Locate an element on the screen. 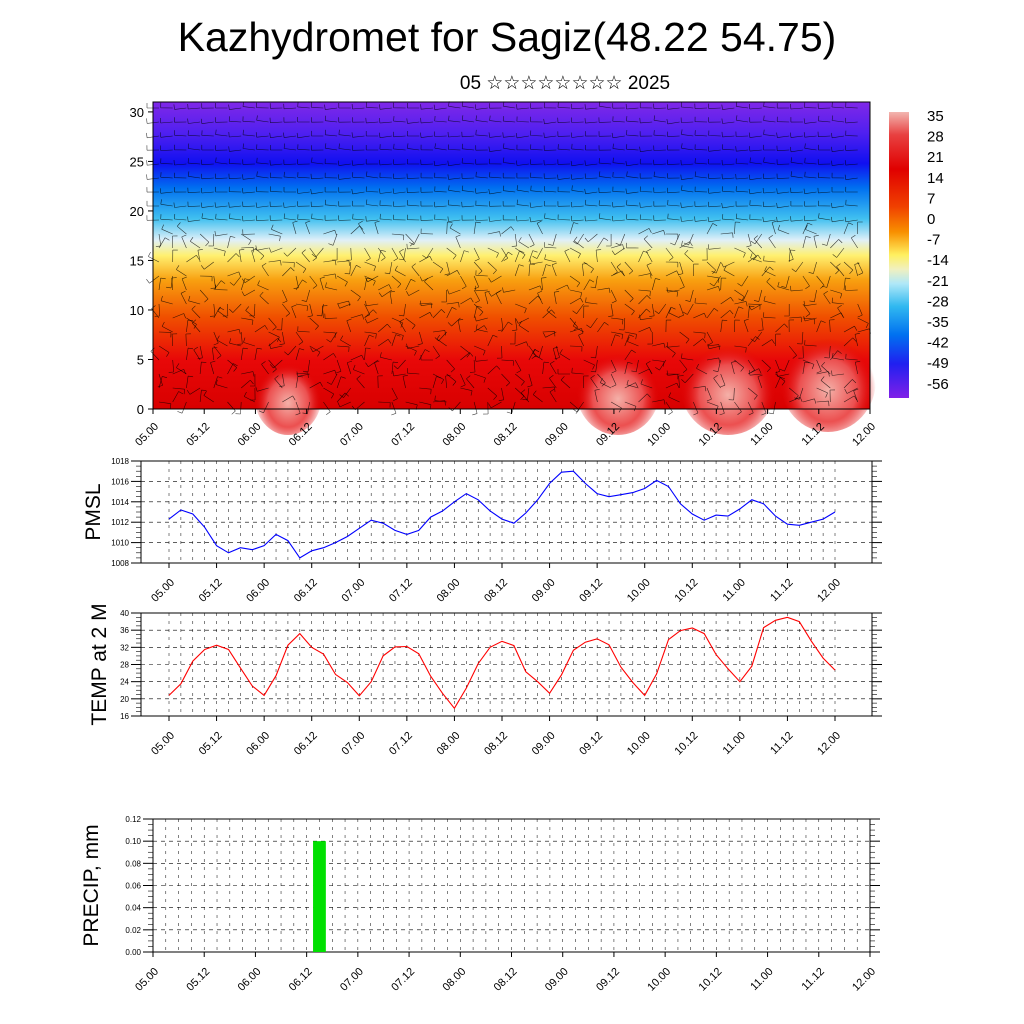  plot-frame is located at coordinates (506, 664).